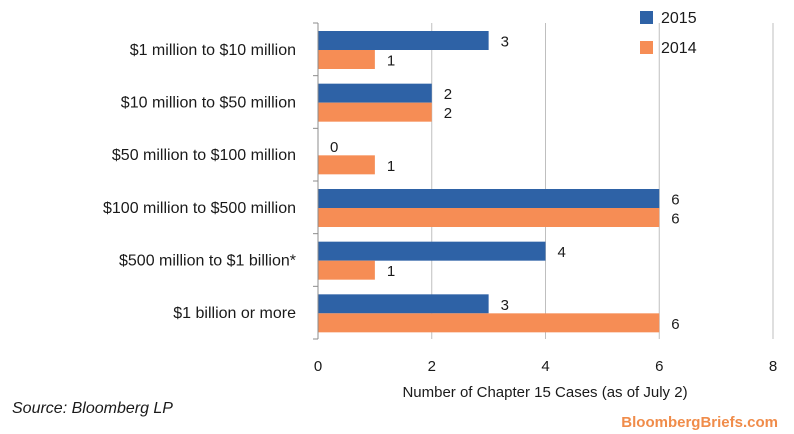 This screenshot has width=794, height=434. Describe the element at coordinates (545, 366) in the screenshot. I see `x-tick-label: 4` at that location.